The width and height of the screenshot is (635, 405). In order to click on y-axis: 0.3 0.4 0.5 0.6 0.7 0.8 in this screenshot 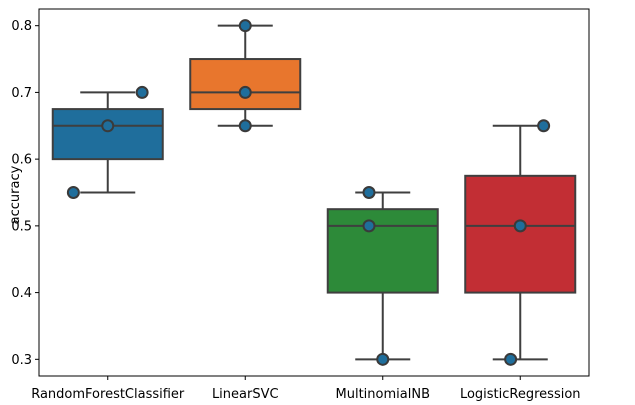, I will do `click(25, 193)`.